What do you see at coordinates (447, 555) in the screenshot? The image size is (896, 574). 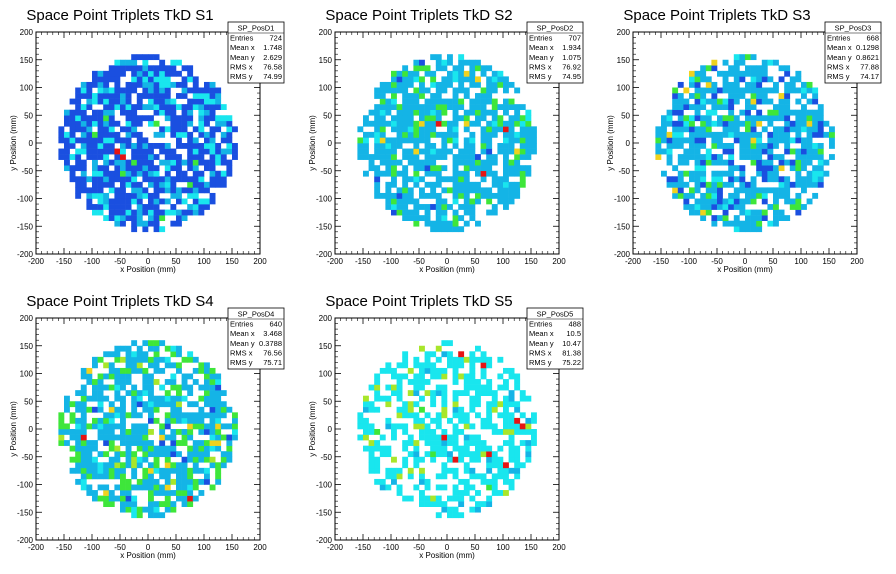 I see `x-axis-label: x Position (mm)` at bounding box center [447, 555].